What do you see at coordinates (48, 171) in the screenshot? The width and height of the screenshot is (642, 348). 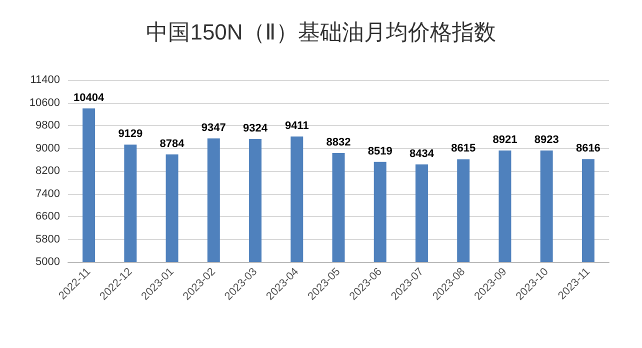 I see `y-tick-label: 8200` at bounding box center [48, 171].